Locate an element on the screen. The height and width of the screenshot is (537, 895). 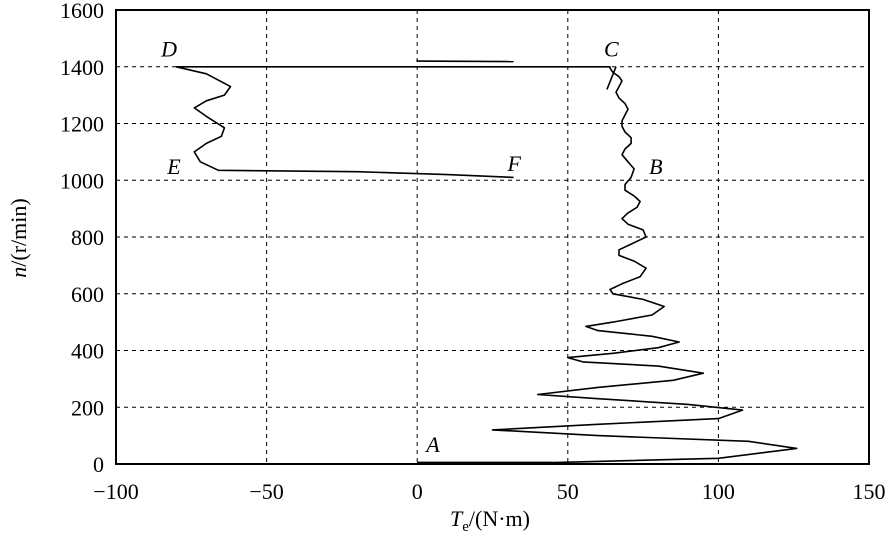
y-axis-title-italic: n is located at coordinates (18, 272).